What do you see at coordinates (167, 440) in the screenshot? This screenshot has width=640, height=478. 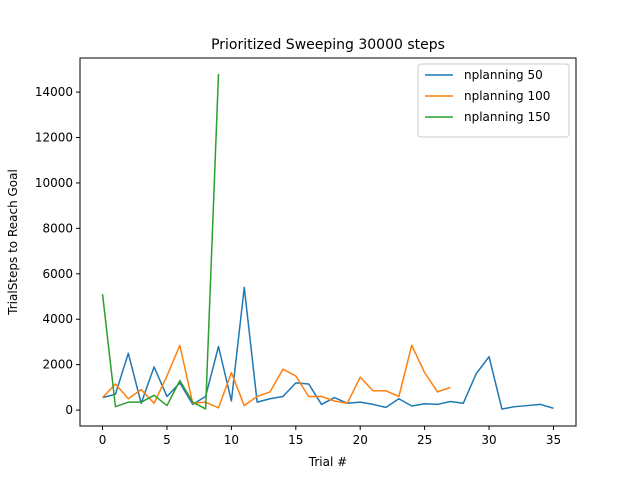 I see `x-tick-label: 5` at bounding box center [167, 440].